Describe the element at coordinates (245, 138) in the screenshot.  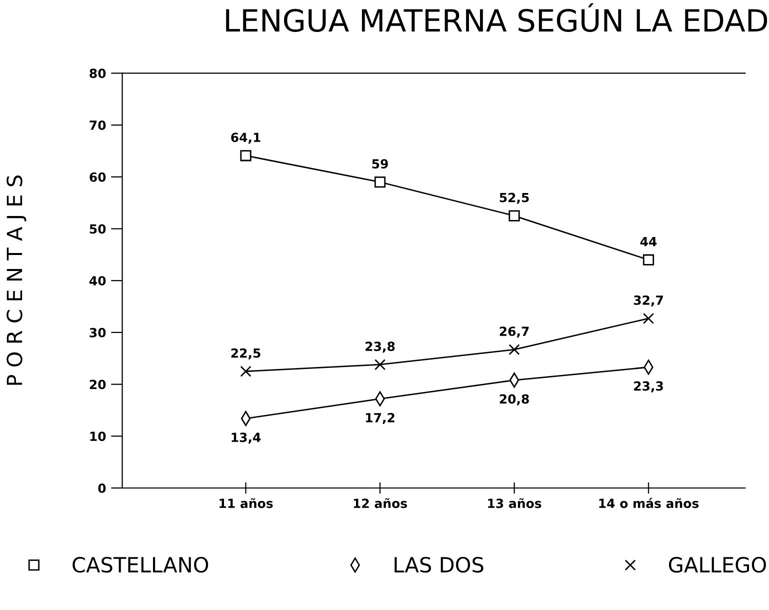
I see `data-label: 64,1` at that location.